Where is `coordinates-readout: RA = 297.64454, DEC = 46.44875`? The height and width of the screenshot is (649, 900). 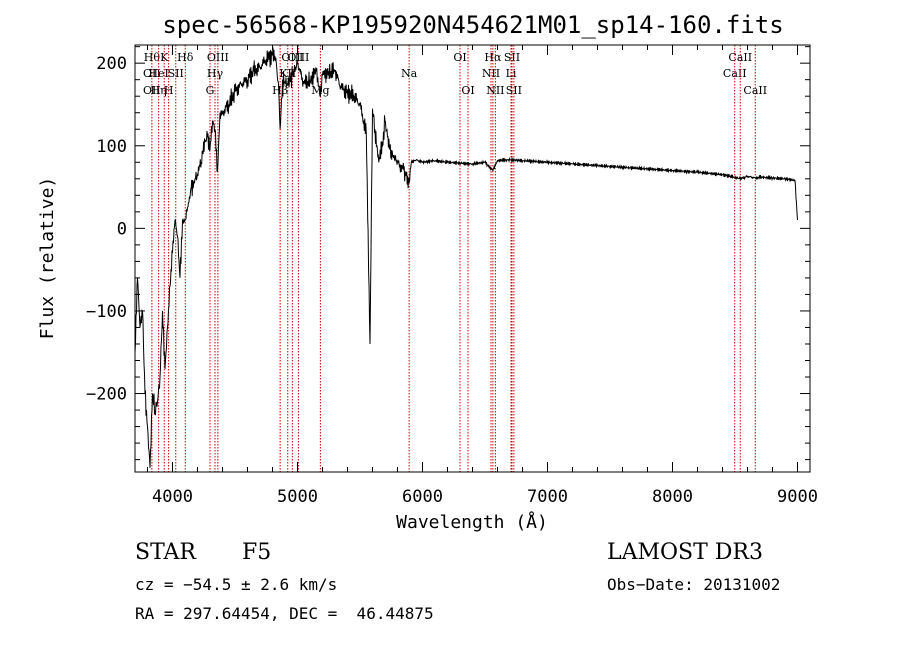 coordinates-readout: RA = 297.64454, DEC = 46.44875 is located at coordinates (284, 613).